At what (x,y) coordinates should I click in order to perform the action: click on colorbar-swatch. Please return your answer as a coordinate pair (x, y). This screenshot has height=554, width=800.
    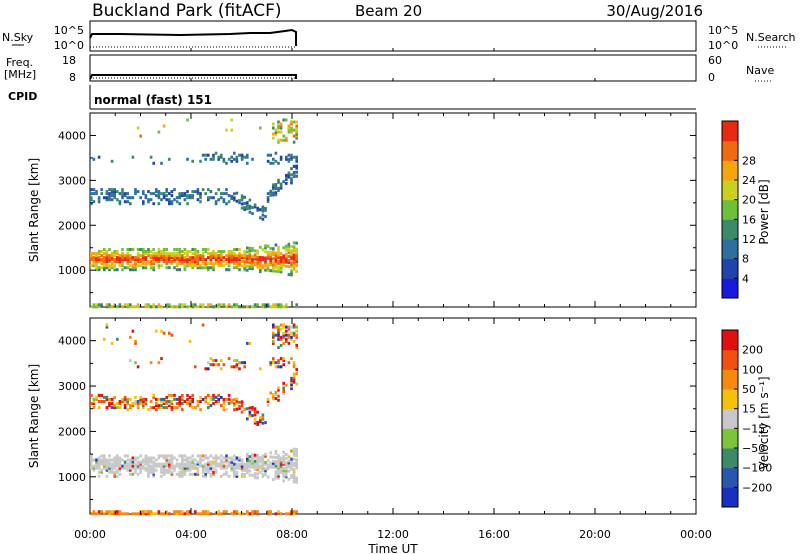
    Looking at the image, I should click on (730, 131).